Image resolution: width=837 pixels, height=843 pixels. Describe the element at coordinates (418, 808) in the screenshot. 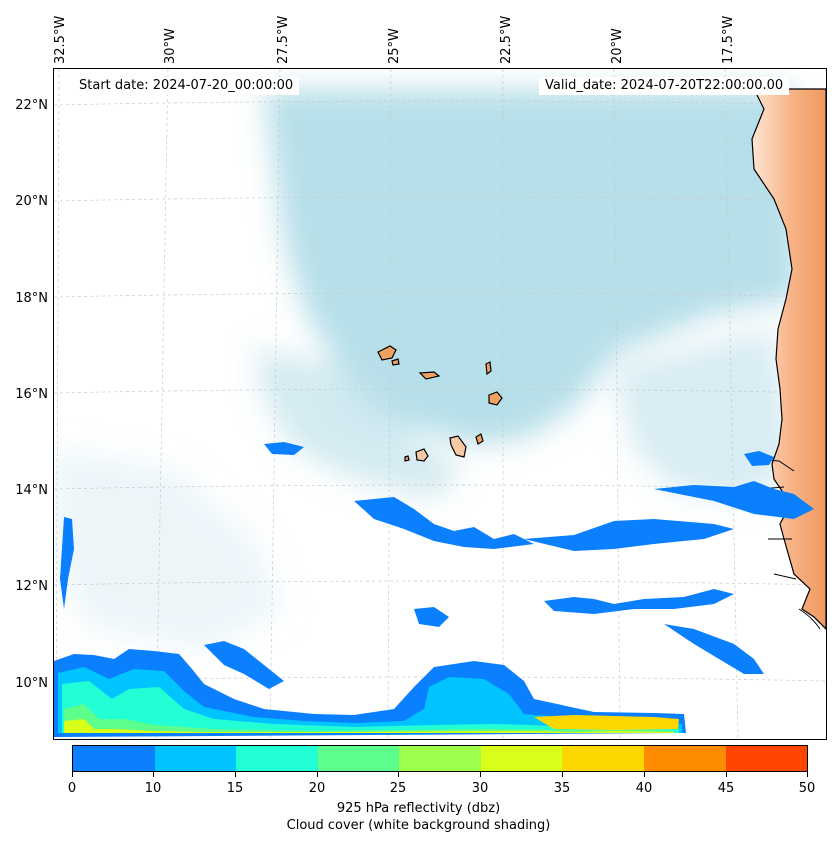

I see `colorbar-label: 925 hPa reflectivity (dbz)` at that location.